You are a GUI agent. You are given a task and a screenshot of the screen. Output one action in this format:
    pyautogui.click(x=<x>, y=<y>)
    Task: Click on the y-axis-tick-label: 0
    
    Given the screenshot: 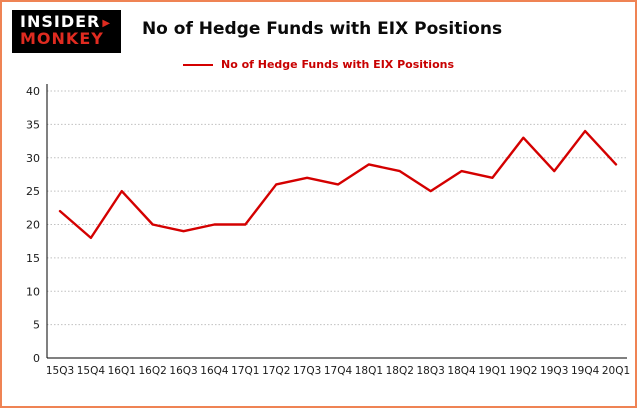 What is the action you would take?
    pyautogui.click(x=36, y=358)
    